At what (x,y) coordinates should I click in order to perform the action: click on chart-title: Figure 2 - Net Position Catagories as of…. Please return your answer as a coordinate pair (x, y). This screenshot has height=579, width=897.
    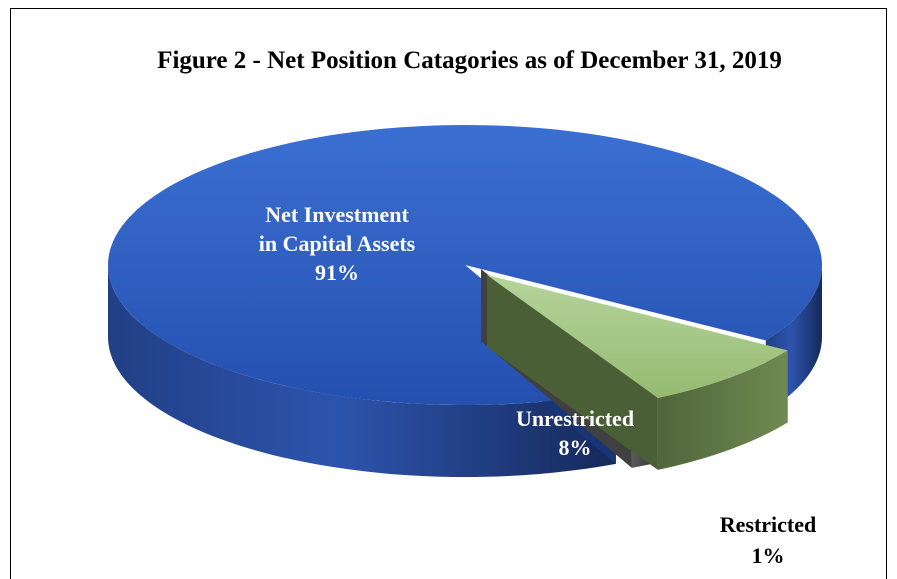
    Looking at the image, I should click on (469, 60).